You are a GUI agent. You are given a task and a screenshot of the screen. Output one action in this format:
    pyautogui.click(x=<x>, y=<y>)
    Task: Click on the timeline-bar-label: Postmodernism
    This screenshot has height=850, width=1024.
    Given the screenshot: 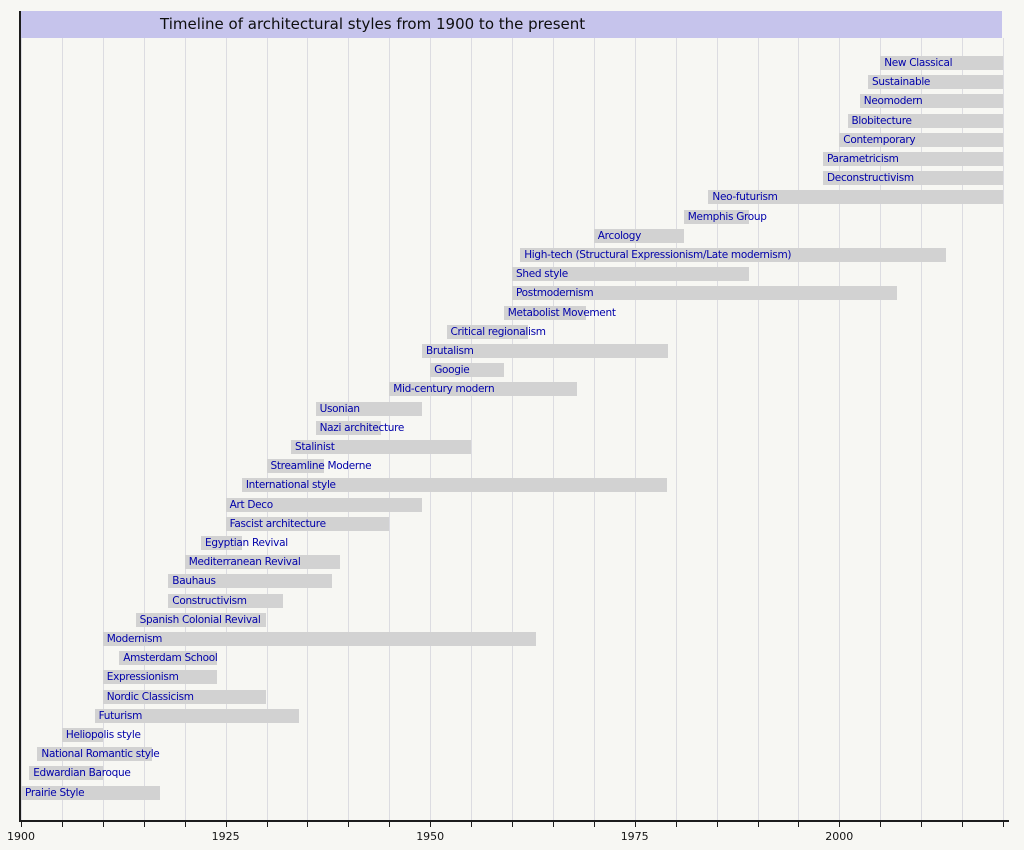 What is the action you would take?
    pyautogui.click(x=555, y=293)
    